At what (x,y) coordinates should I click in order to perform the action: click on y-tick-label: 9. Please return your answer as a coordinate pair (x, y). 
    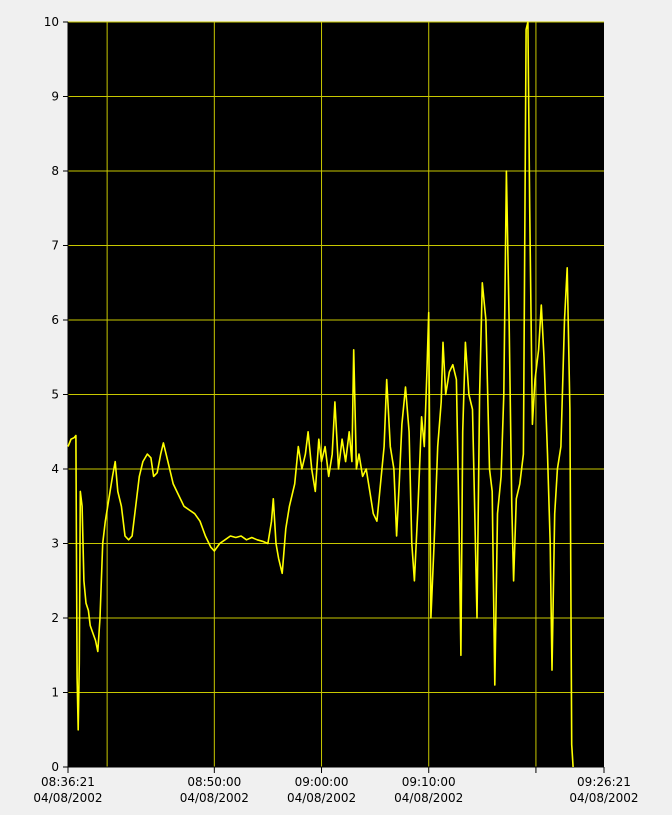
    Looking at the image, I should click on (55, 97).